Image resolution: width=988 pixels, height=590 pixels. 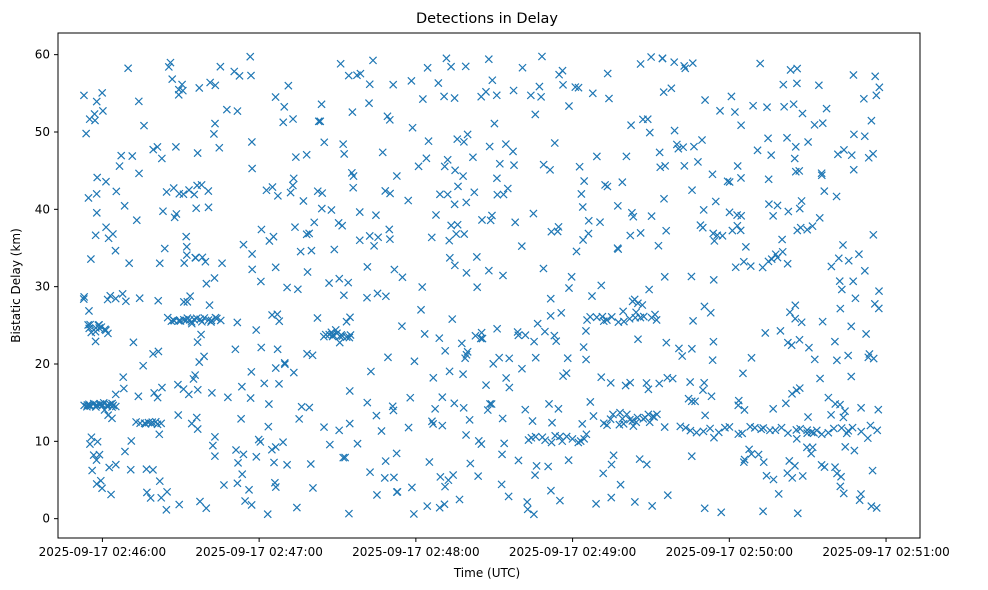 I want to click on chart-title: Detections in Delay, so click(x=487, y=19).